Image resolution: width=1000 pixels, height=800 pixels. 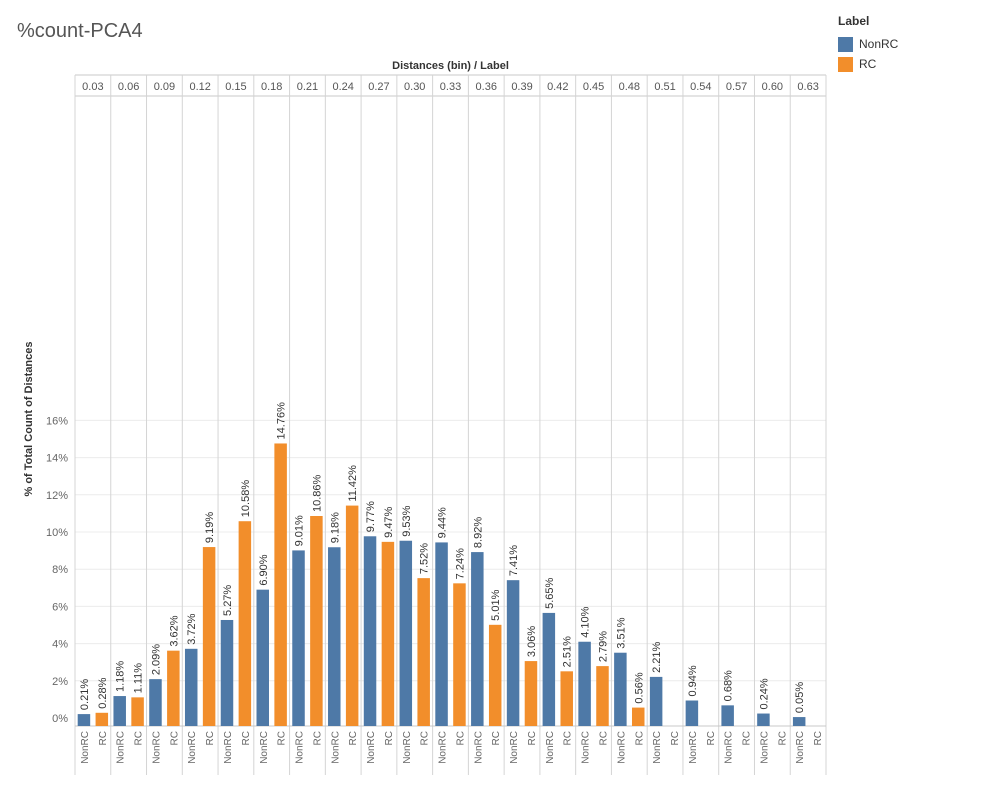 What do you see at coordinates (103, 692) in the screenshot?
I see `data-label: 0.28%` at bounding box center [103, 692].